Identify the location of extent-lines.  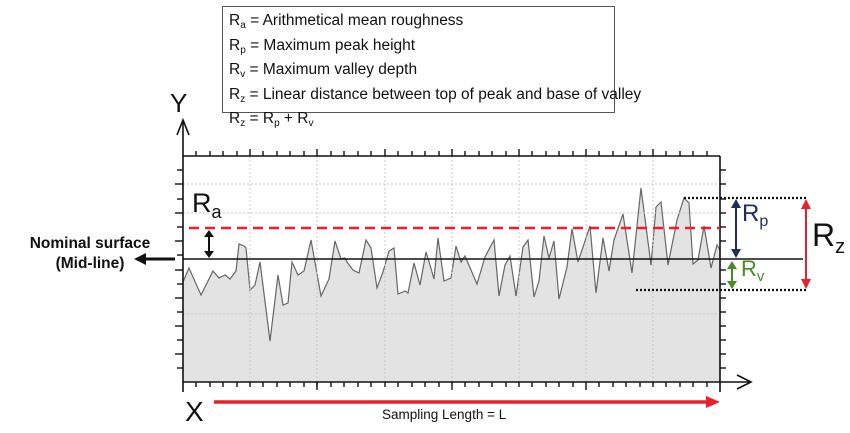
(721, 244).